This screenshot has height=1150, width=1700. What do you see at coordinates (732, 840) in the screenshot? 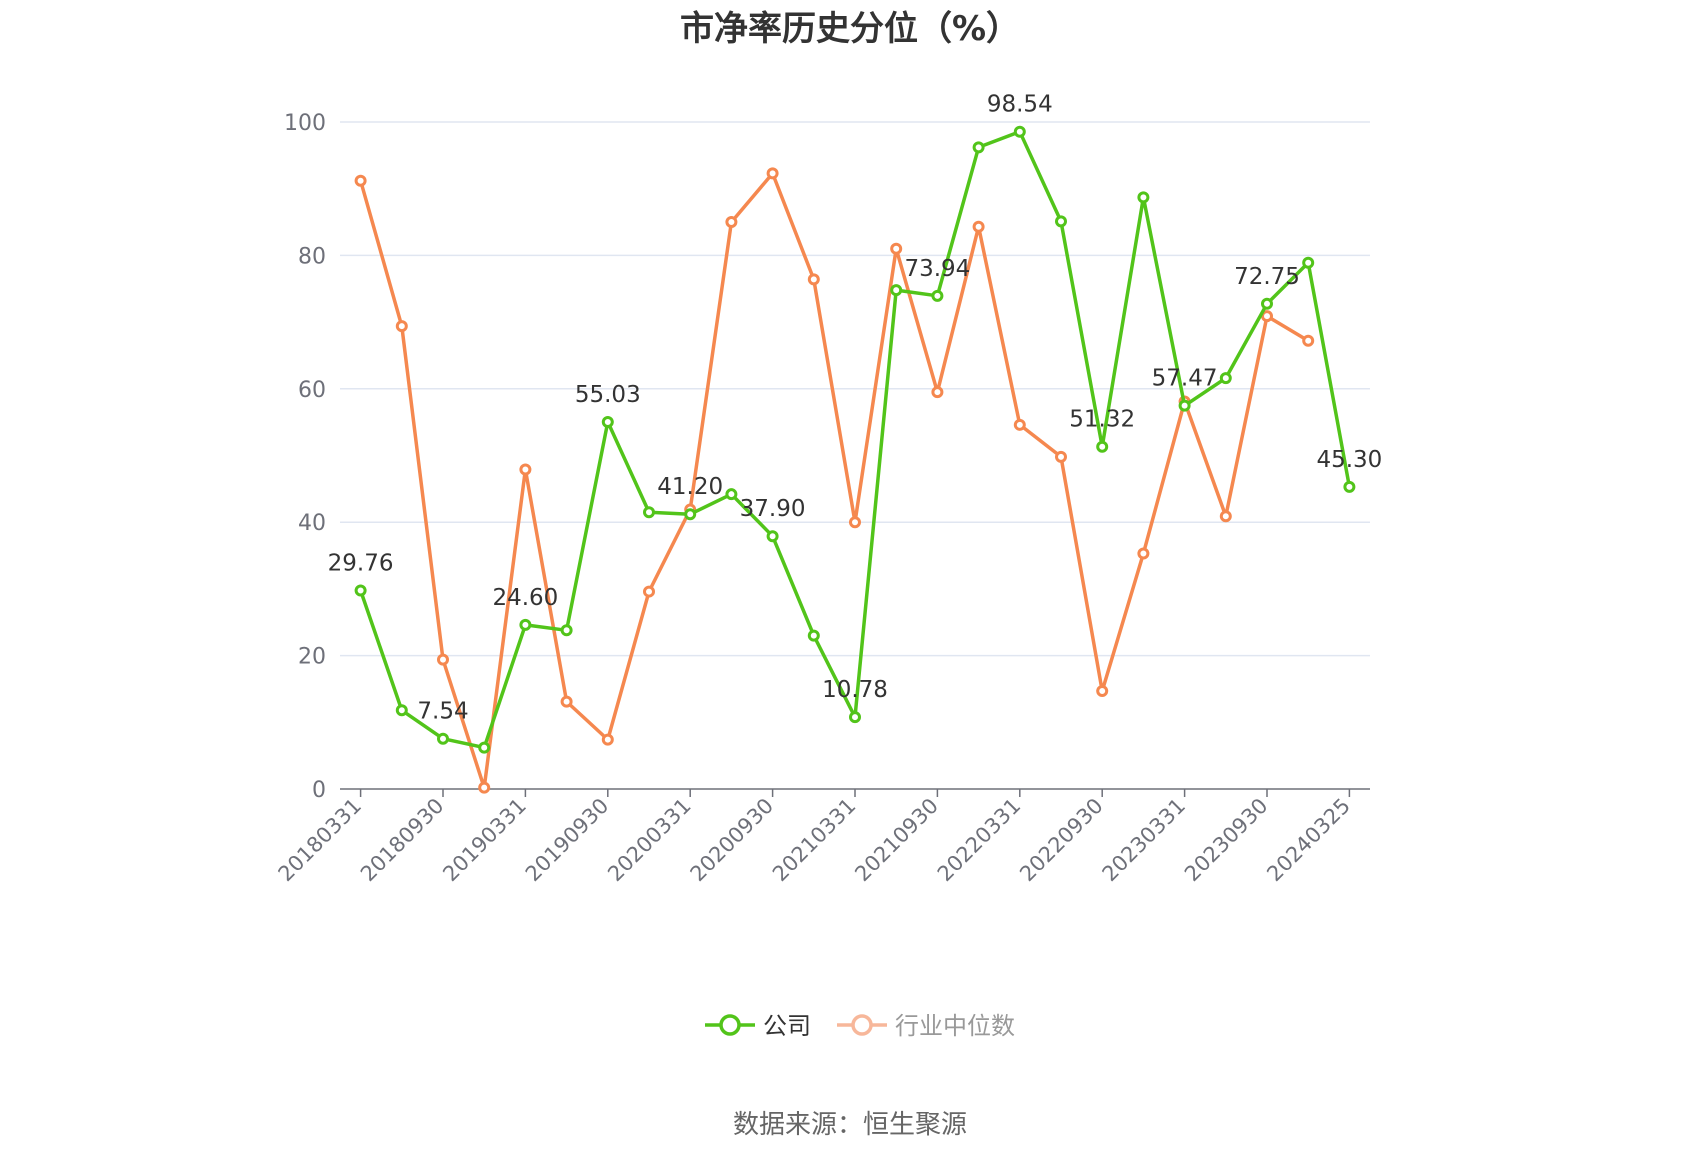
I see `x-tick-label: 20200930` at bounding box center [732, 840].